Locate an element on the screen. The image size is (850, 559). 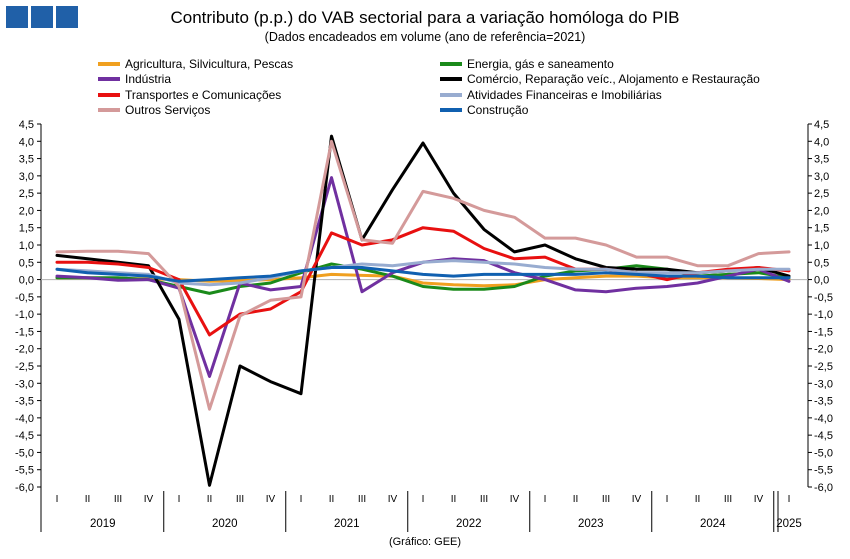
y-tick-label-right: -6,0 is located at coordinates (823, 488).